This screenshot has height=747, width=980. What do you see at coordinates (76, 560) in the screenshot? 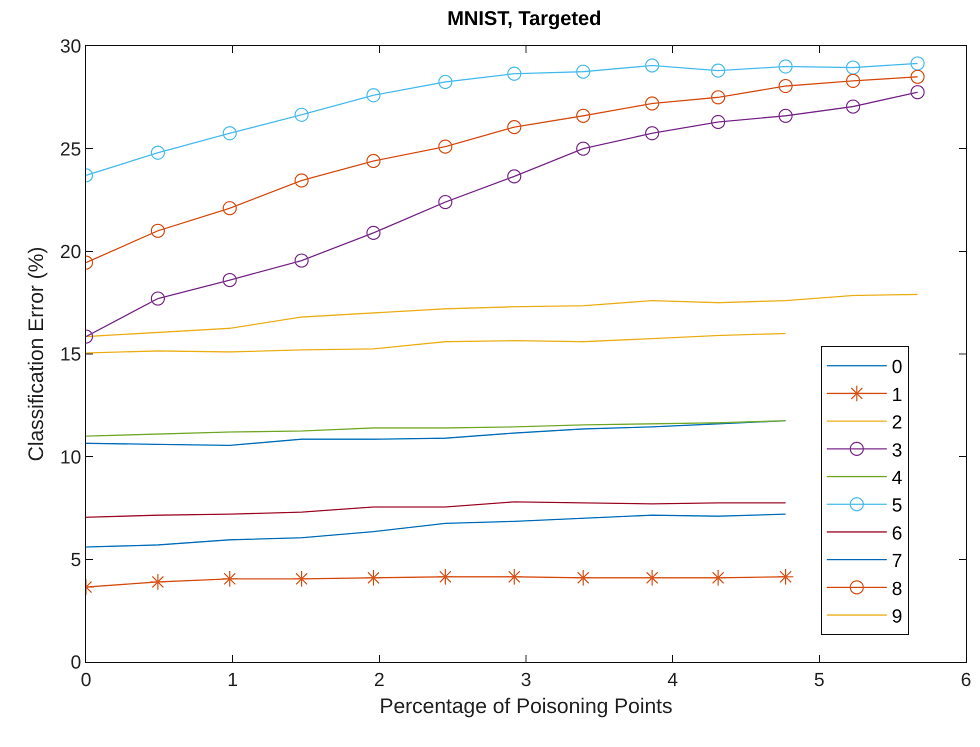
I see `y-tick-label: 5` at bounding box center [76, 560].